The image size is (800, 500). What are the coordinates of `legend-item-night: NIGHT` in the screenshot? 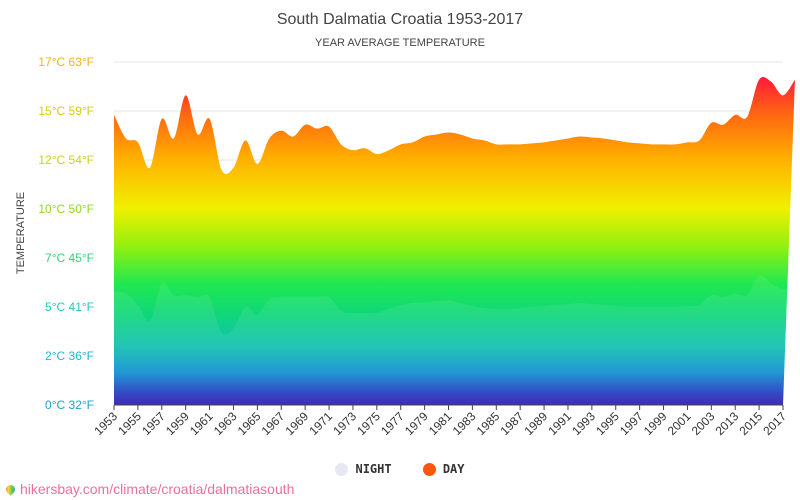 It's located at (363, 469).